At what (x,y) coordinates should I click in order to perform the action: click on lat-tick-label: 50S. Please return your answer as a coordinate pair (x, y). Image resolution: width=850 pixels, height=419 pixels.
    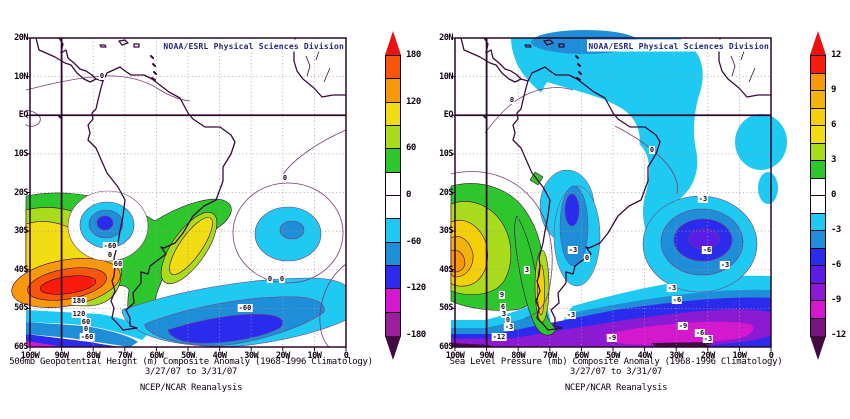
    Looking at the image, I should click on (21, 308).